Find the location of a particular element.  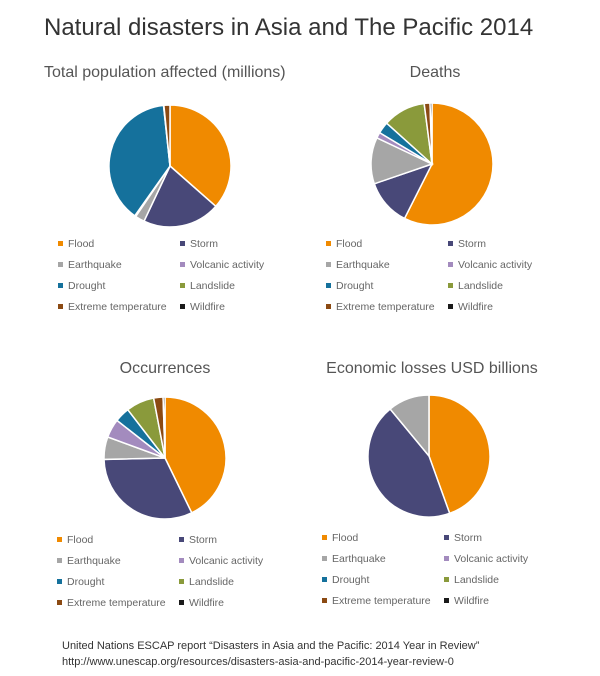

pie-slice-extreme-temperature is located at coordinates (167, 135).